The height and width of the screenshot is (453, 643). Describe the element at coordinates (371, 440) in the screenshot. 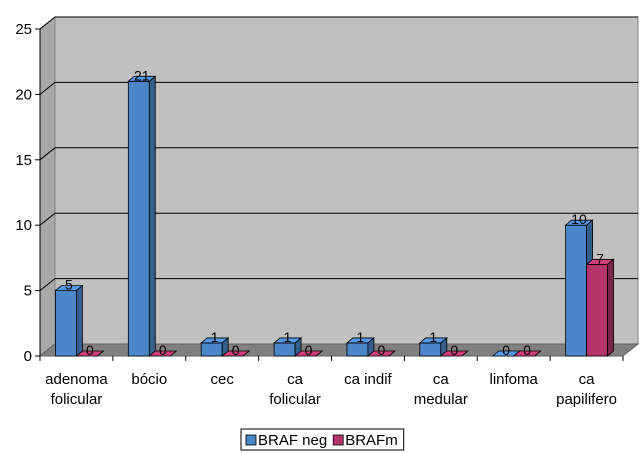

I see `legend-label: BRAFm` at that location.